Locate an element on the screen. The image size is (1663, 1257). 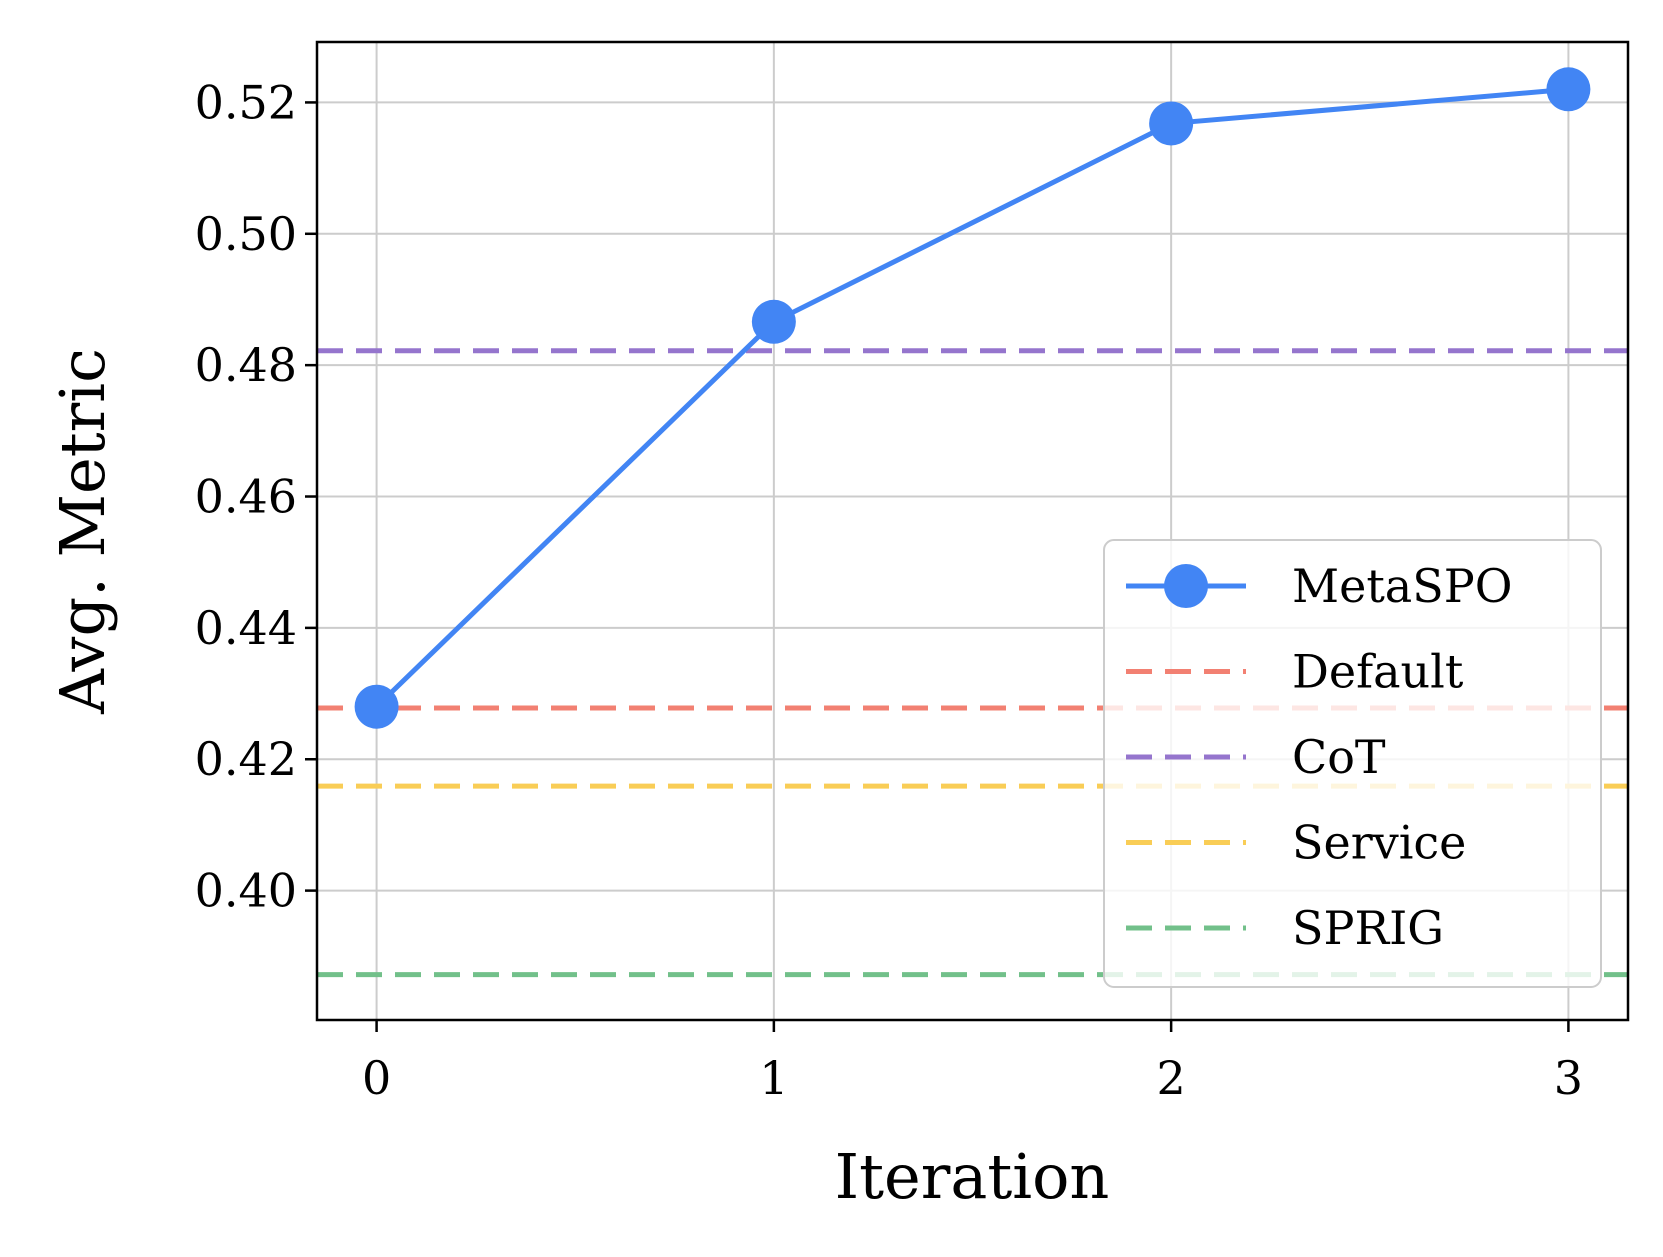
y-tick-label: 0.44 is located at coordinates (246, 628).